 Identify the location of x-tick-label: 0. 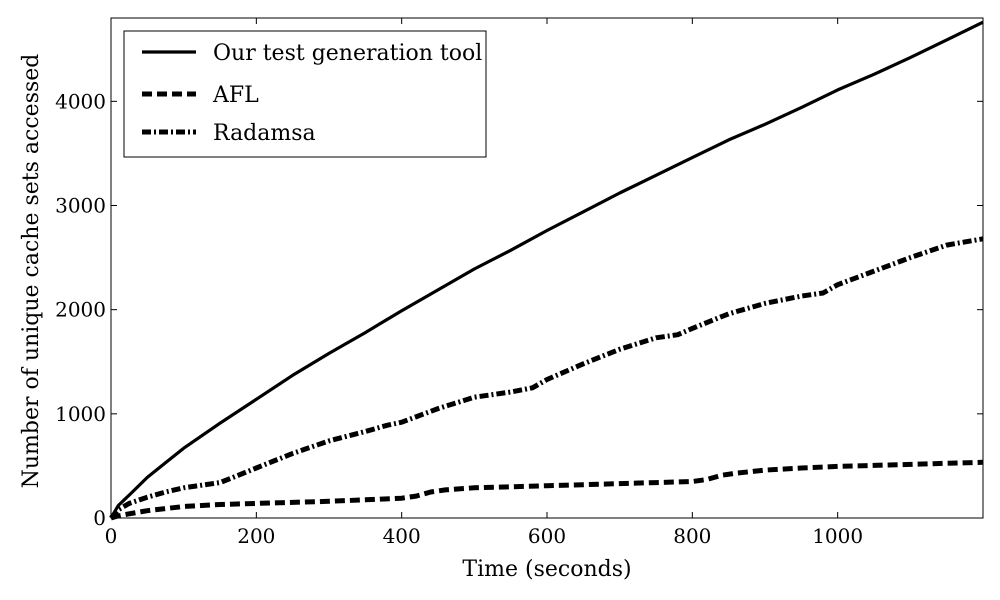
(111, 536).